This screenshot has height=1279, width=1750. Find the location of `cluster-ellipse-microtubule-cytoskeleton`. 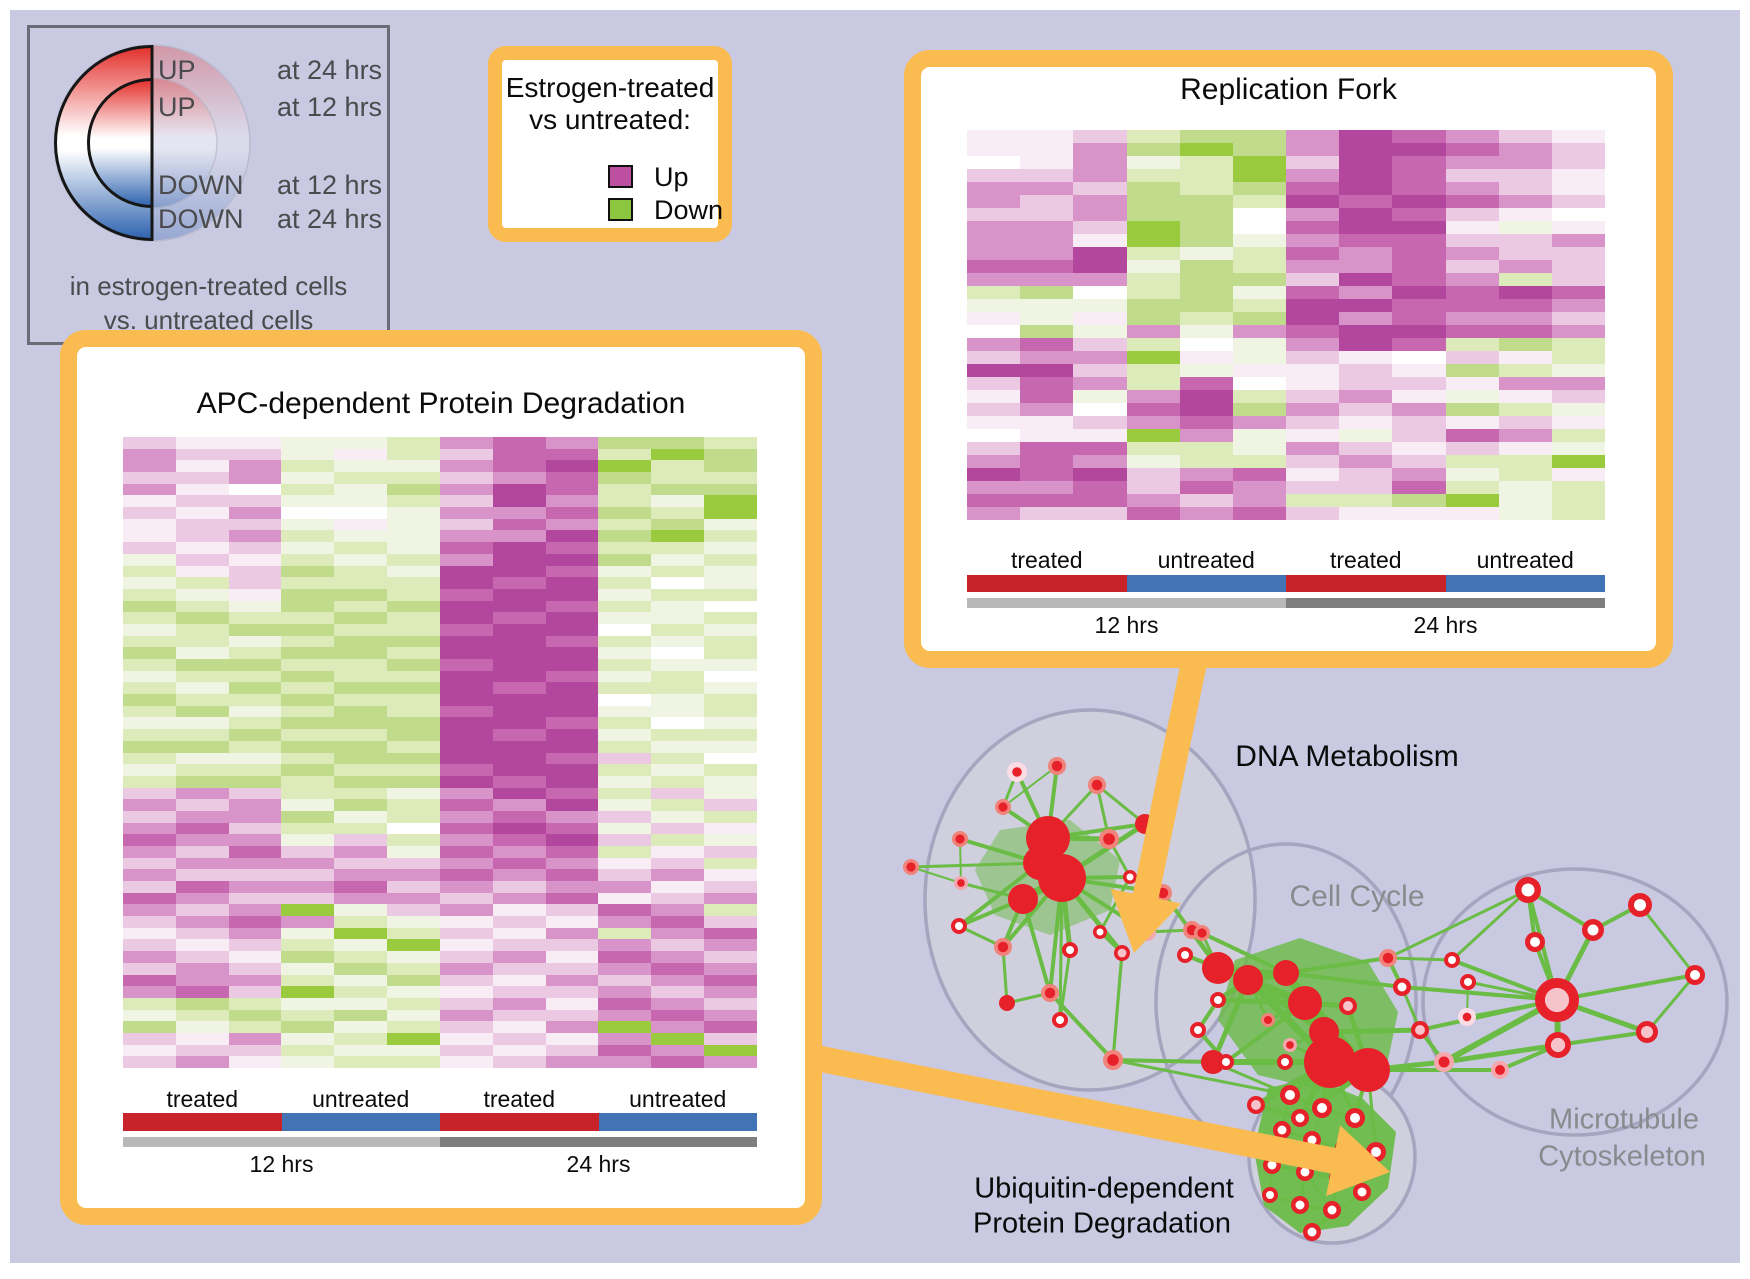

cluster-ellipse-microtubule-cytoskeleton is located at coordinates (1575, 1002).